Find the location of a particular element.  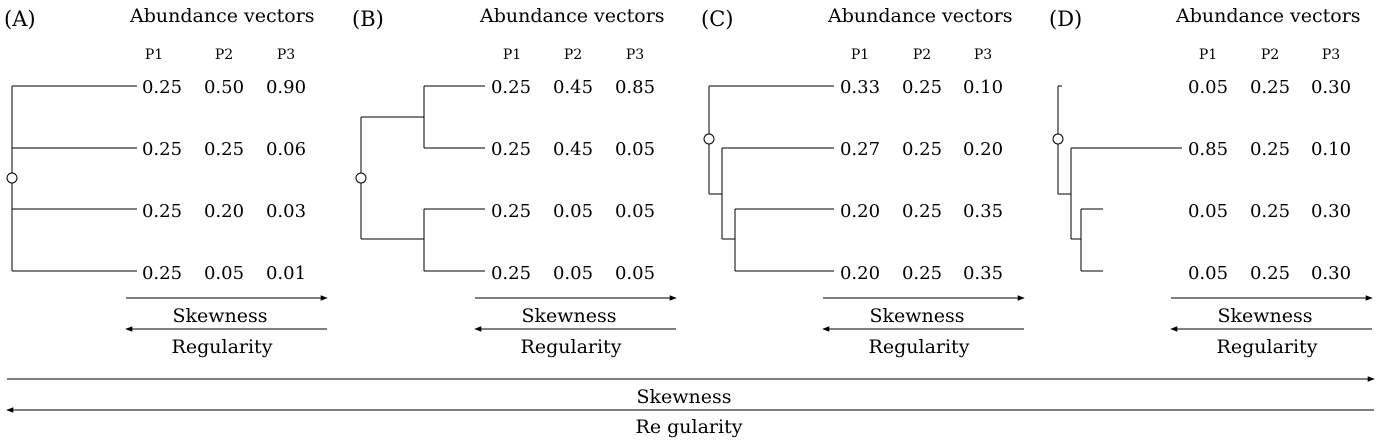

global-axis: Skewness Re gularity is located at coordinates (690, 407).